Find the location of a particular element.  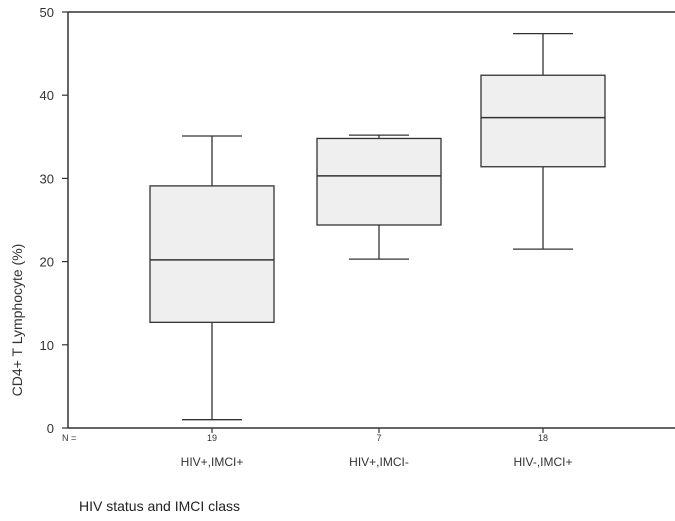

y-tick-label: 10 is located at coordinates (47, 345).